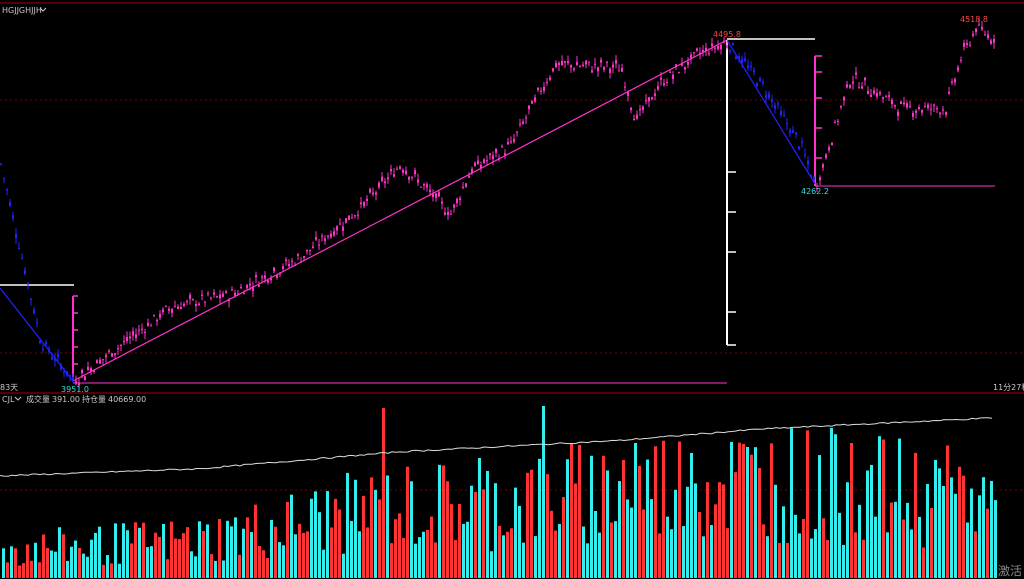 This screenshot has height=579, width=1024. I want to click on volume-value: 391.00, so click(66, 399).